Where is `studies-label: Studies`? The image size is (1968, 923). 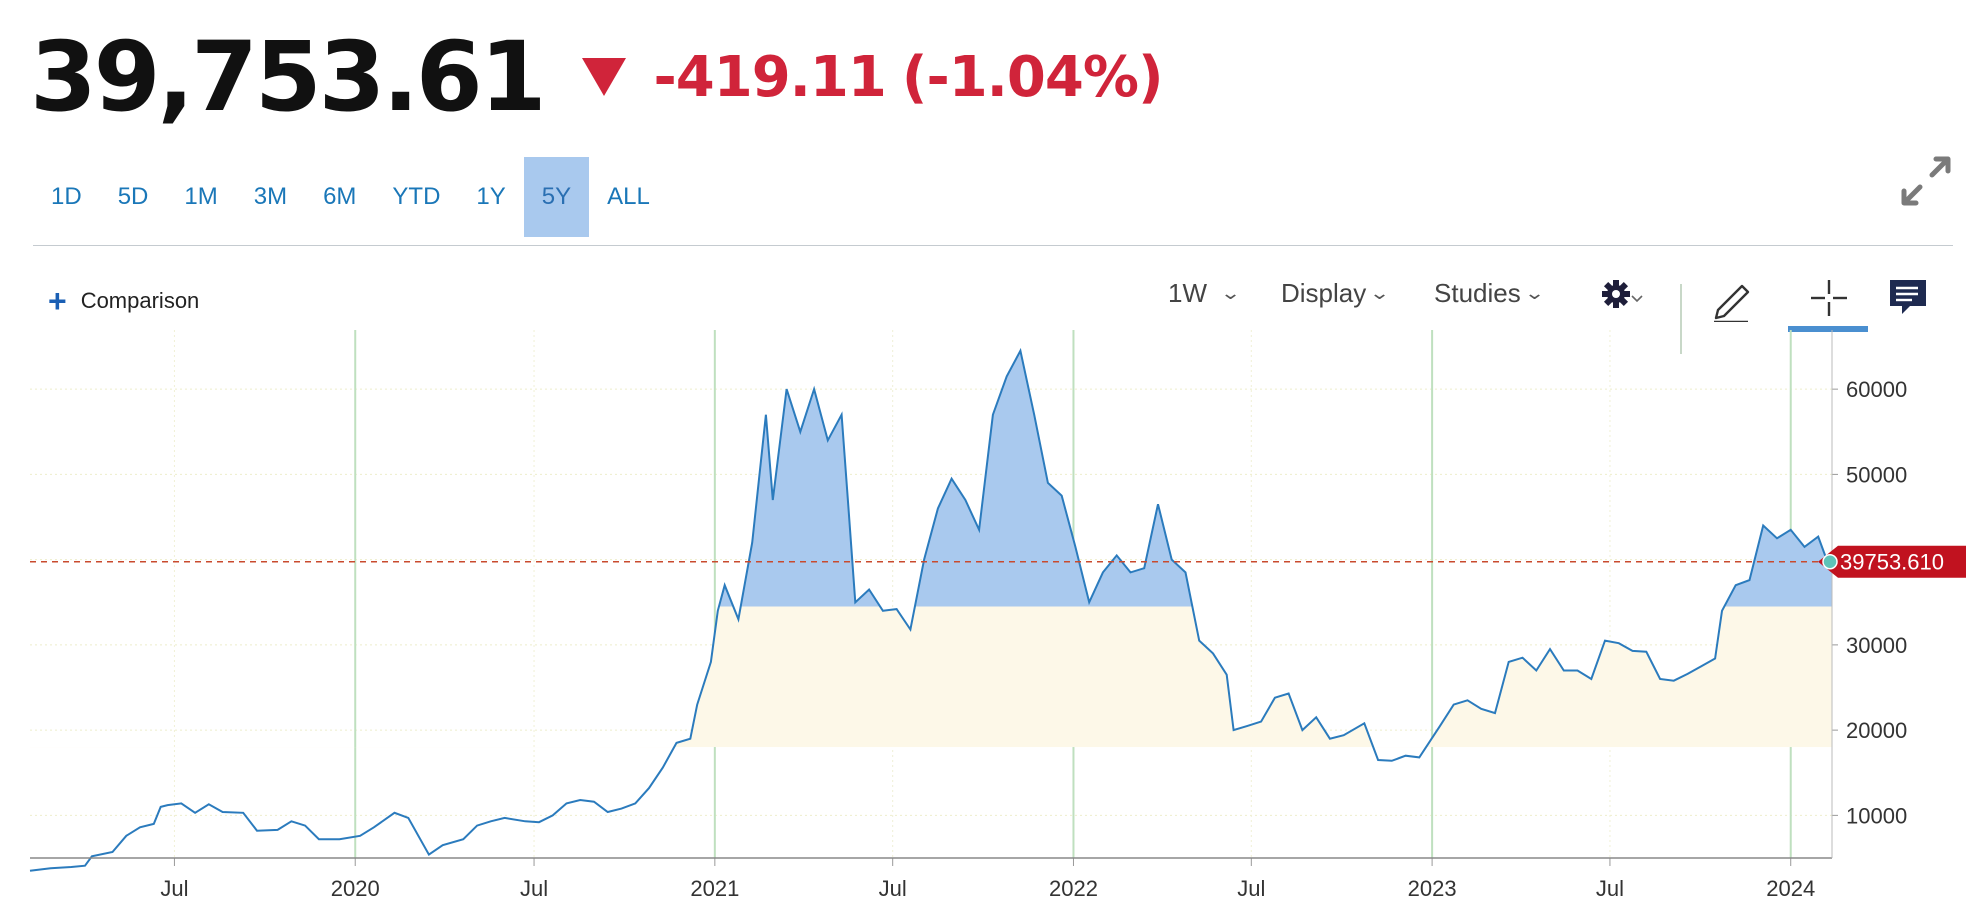 studies-label: Studies is located at coordinates (1477, 293).